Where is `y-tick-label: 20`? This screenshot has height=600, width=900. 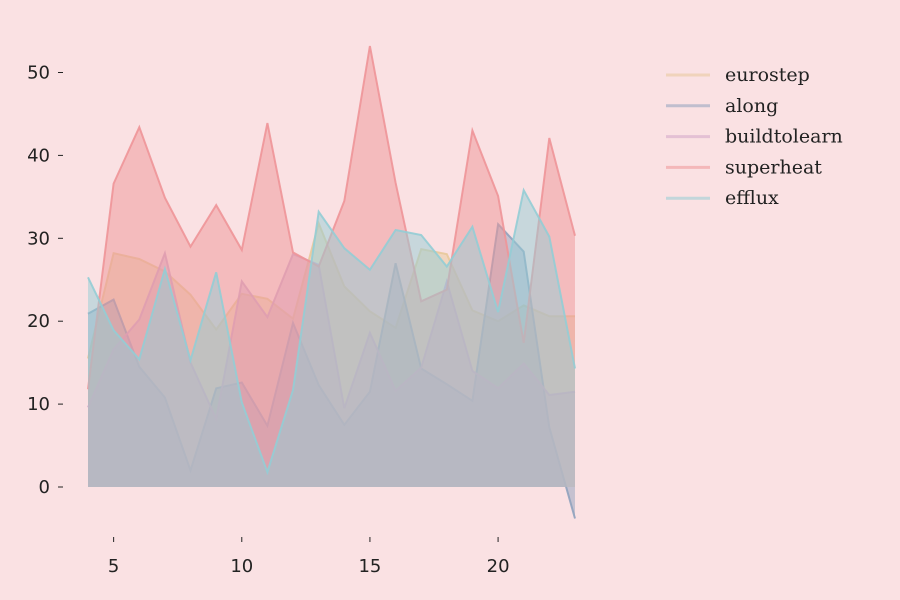
y-tick-label: 20 is located at coordinates (38, 321).